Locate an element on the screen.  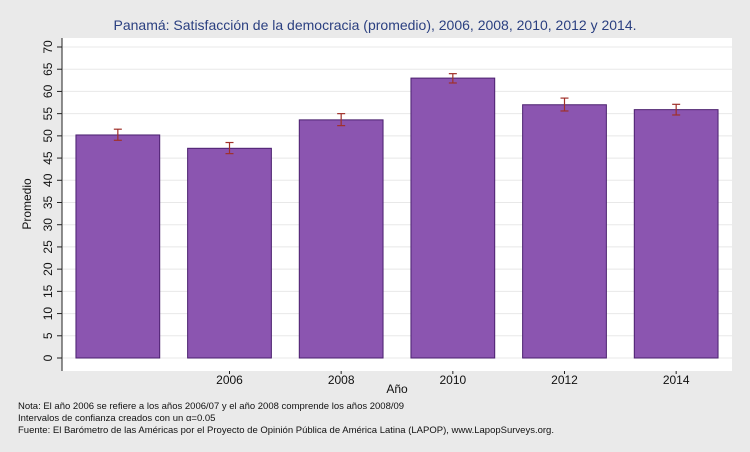
x-tick-label: 2006 is located at coordinates (229, 380).